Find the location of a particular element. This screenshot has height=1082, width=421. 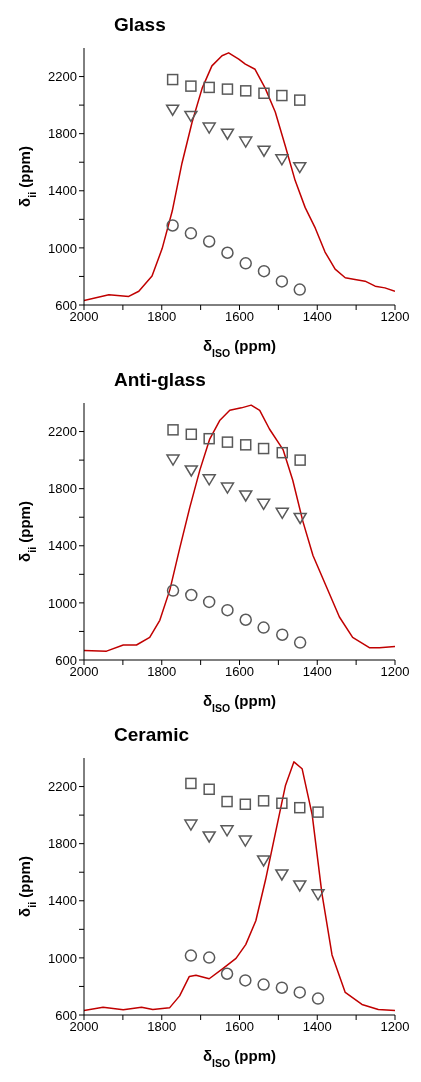

chart-title: Glass is located at coordinates (140, 25).